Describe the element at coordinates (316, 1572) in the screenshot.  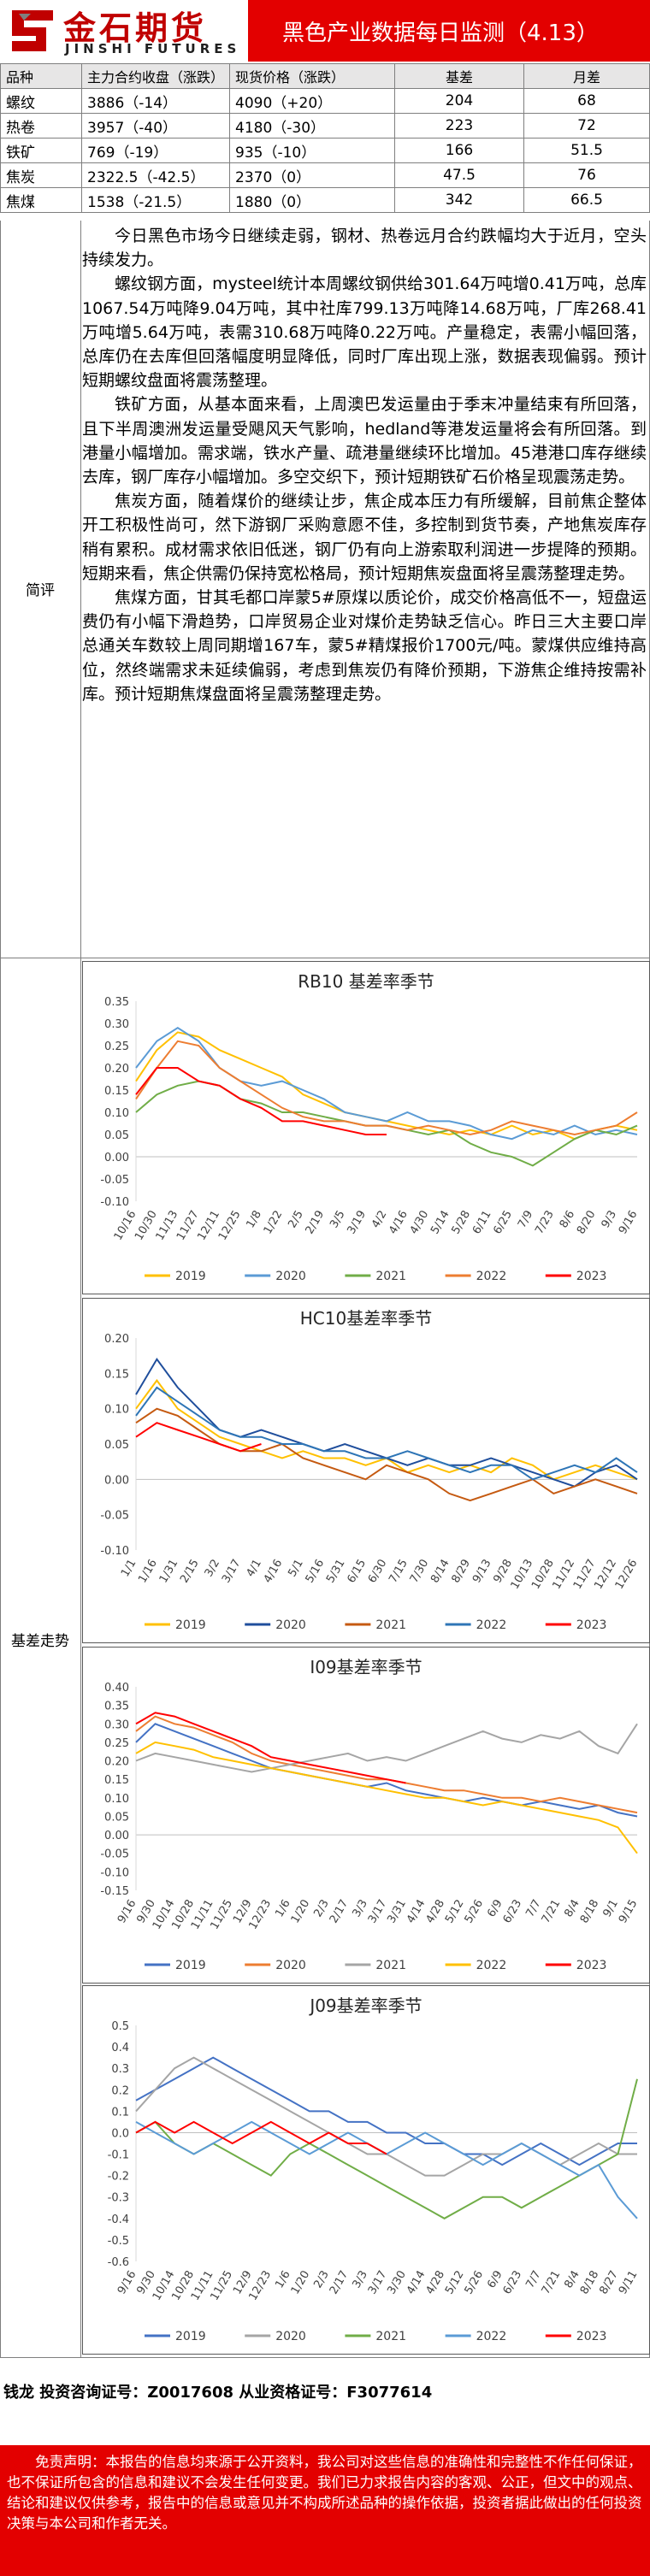
I see `x-tick-label: 5/16` at that location.